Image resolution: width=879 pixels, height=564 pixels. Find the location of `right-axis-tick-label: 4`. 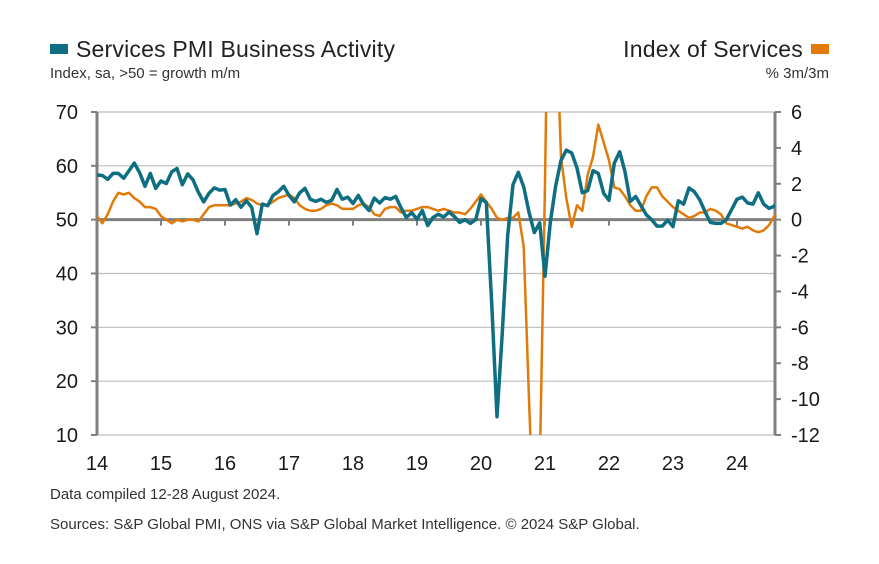

right-axis-tick-label: 4 is located at coordinates (796, 149).